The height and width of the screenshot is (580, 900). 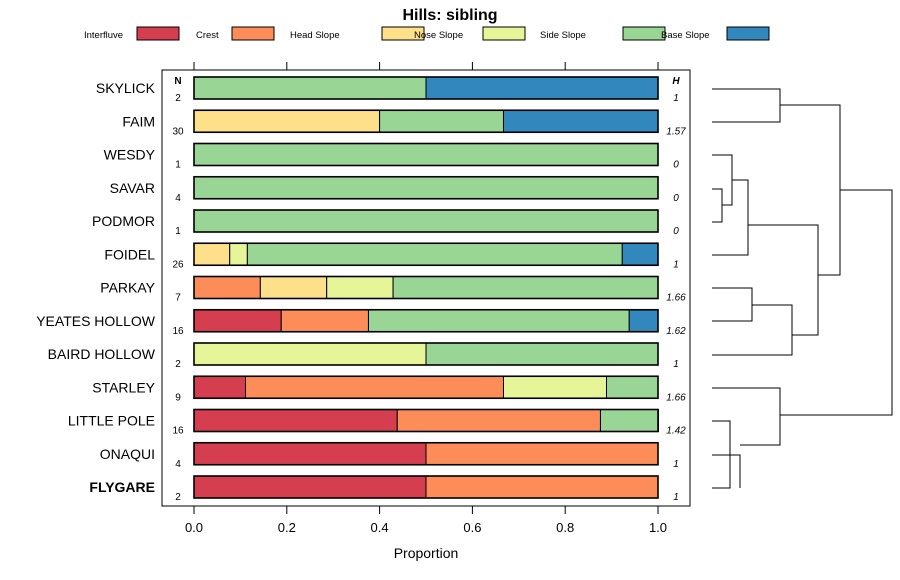 I want to click on h-value: 1.62, so click(x=676, y=331).